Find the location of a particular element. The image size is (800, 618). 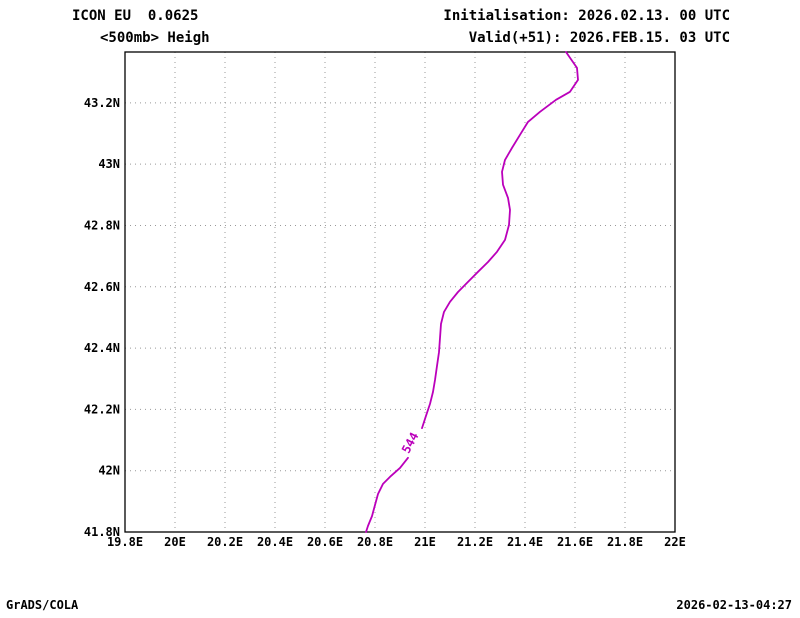

y-tick-label: 42.4N is located at coordinates (102, 348).